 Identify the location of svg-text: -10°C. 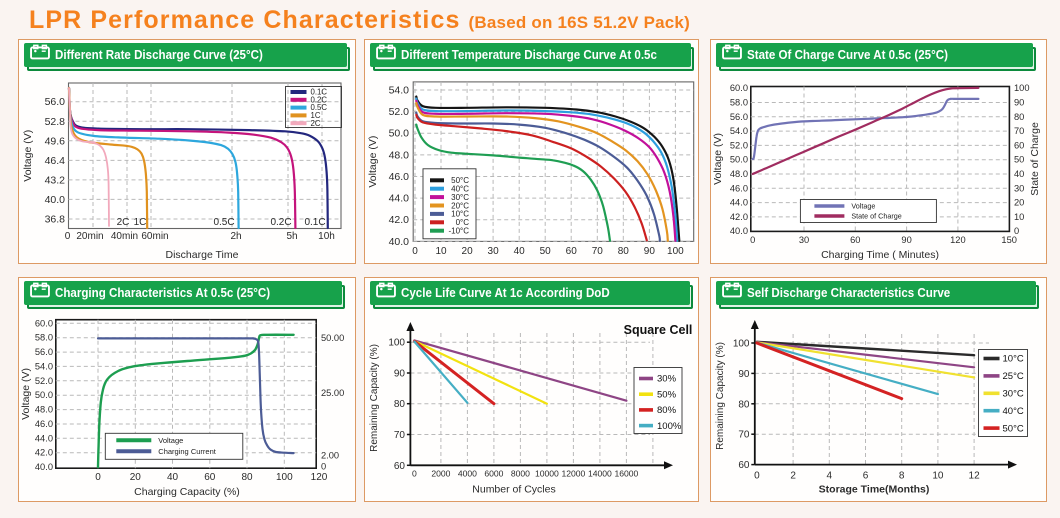
(458, 231).